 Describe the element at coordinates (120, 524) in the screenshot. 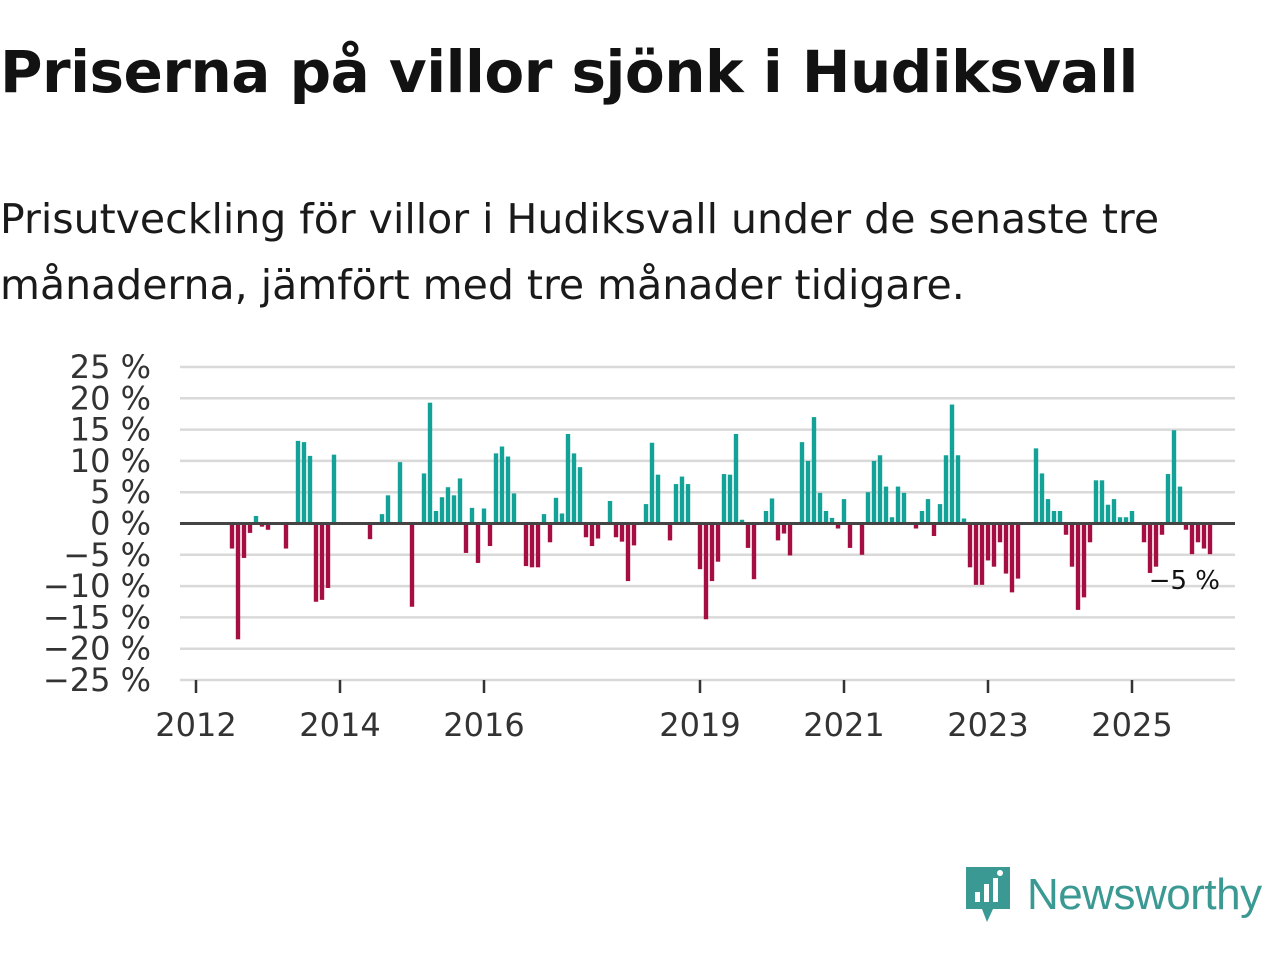

I see `y-tick-label: 0 %` at that location.